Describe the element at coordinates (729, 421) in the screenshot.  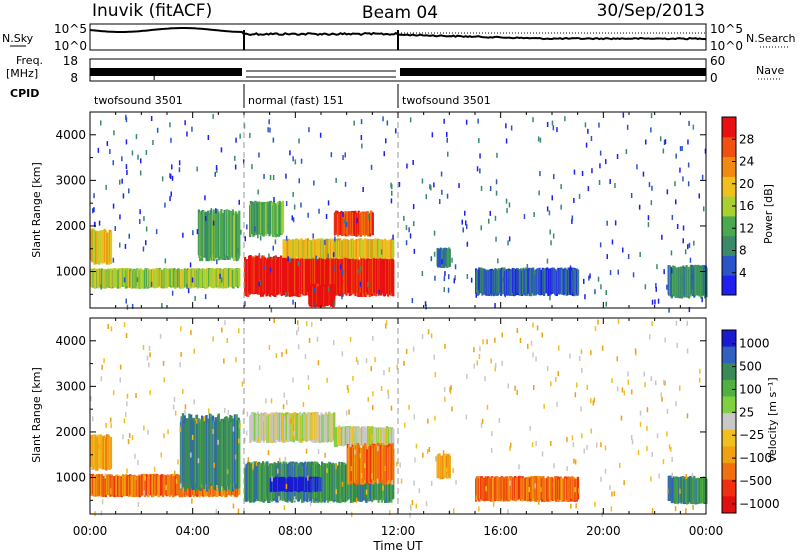
I see `velocity-colorbar-frame` at that location.